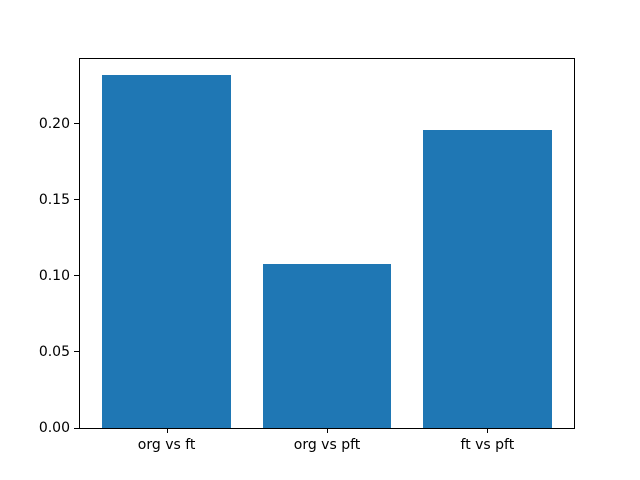 Image resolution: width=640 pixels, height=480 pixels. What do you see at coordinates (166, 445) in the screenshot?
I see `x-tick-label-org-vs-ft: org vs ft` at bounding box center [166, 445].